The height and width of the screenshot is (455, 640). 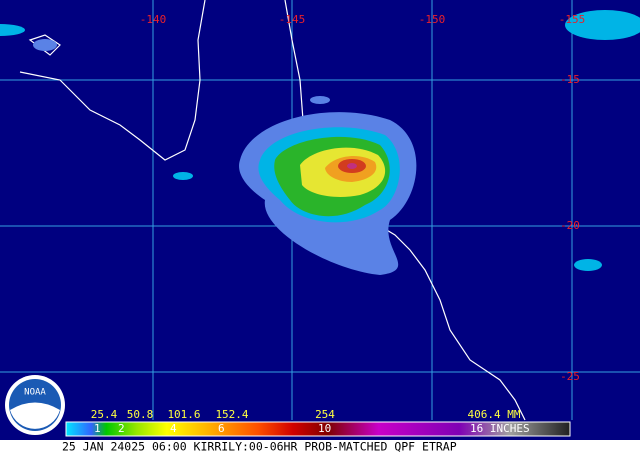 I want to click on mm-label: 50.8, so click(x=140, y=414).